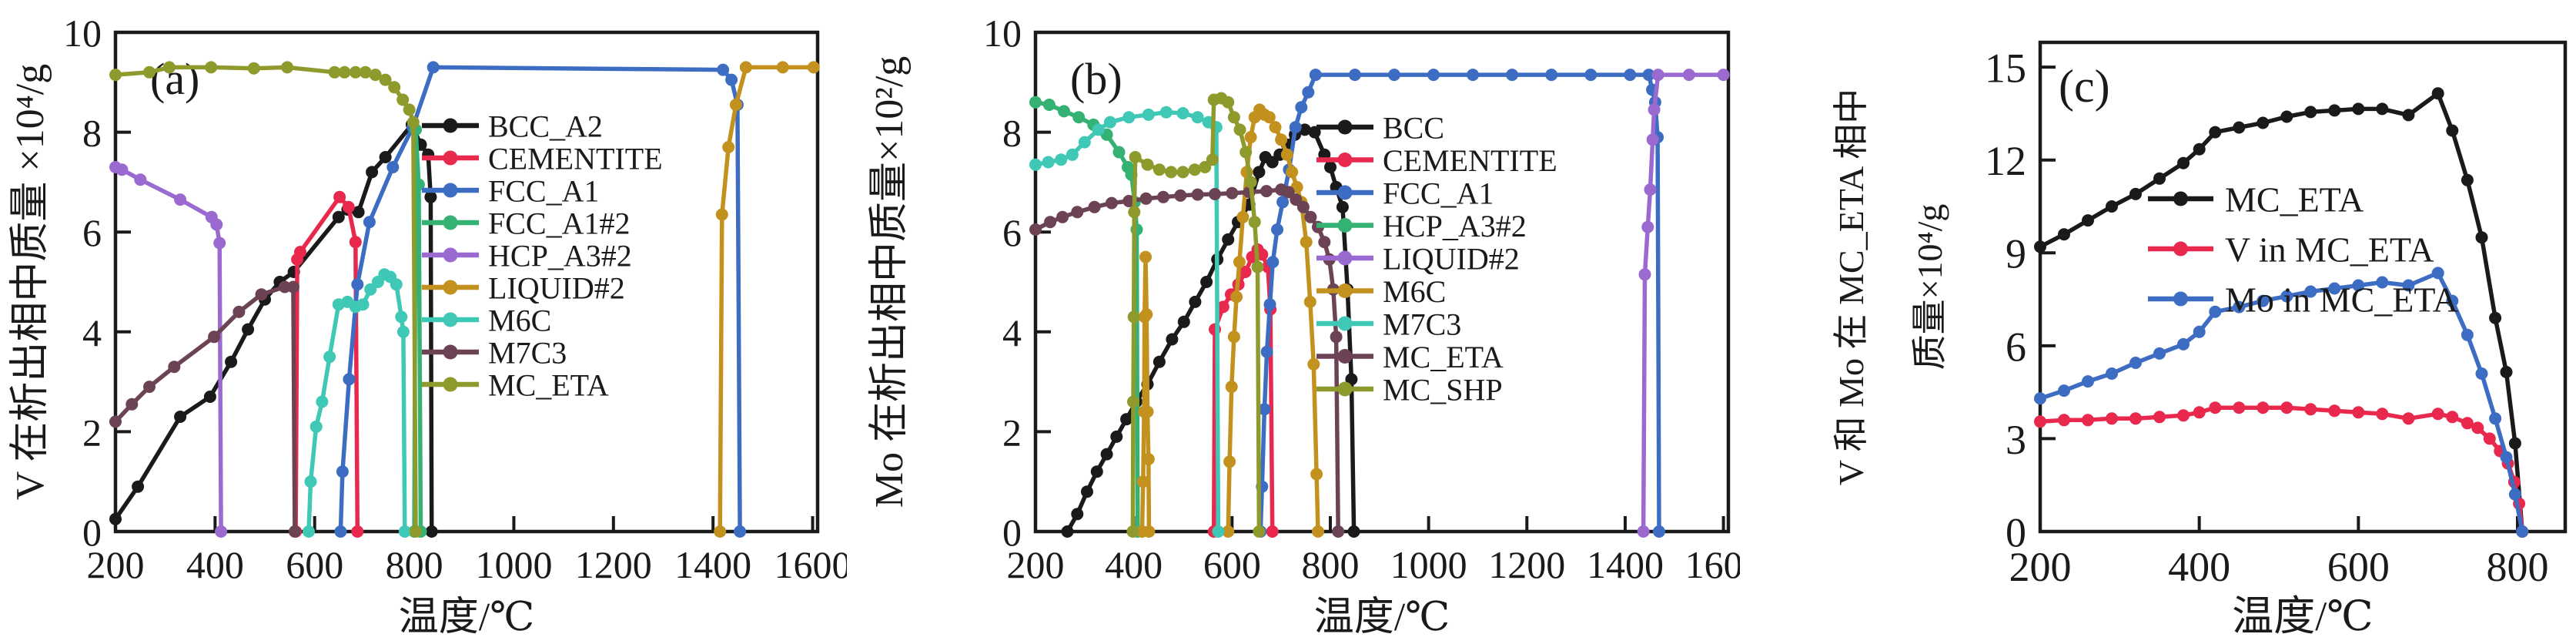  What do you see at coordinates (1134, 564) in the screenshot?
I see `x-tick-label: 400` at bounding box center [1134, 564].